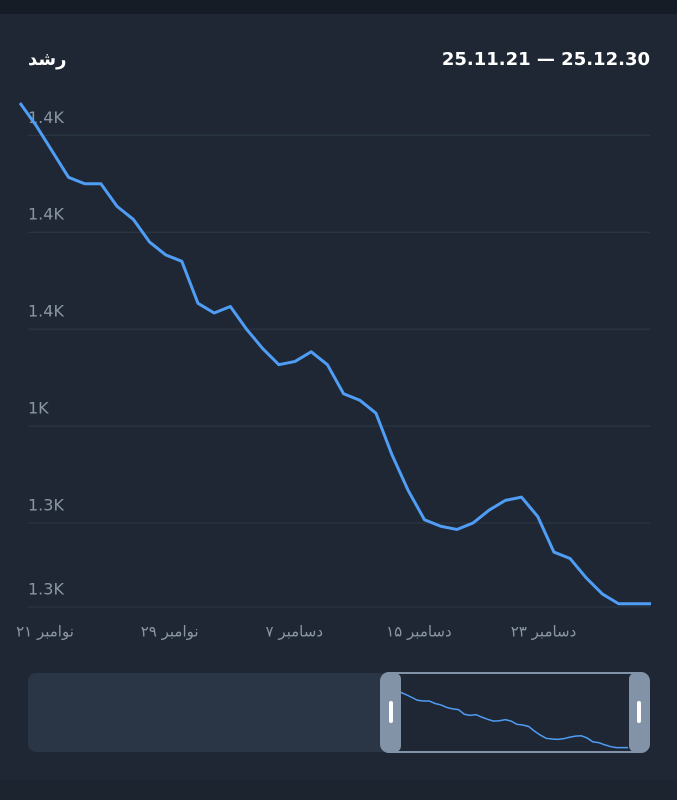 The height and width of the screenshot is (800, 677). What do you see at coordinates (47, 59) in the screenshot?
I see `chart-title: رشد` at bounding box center [47, 59].